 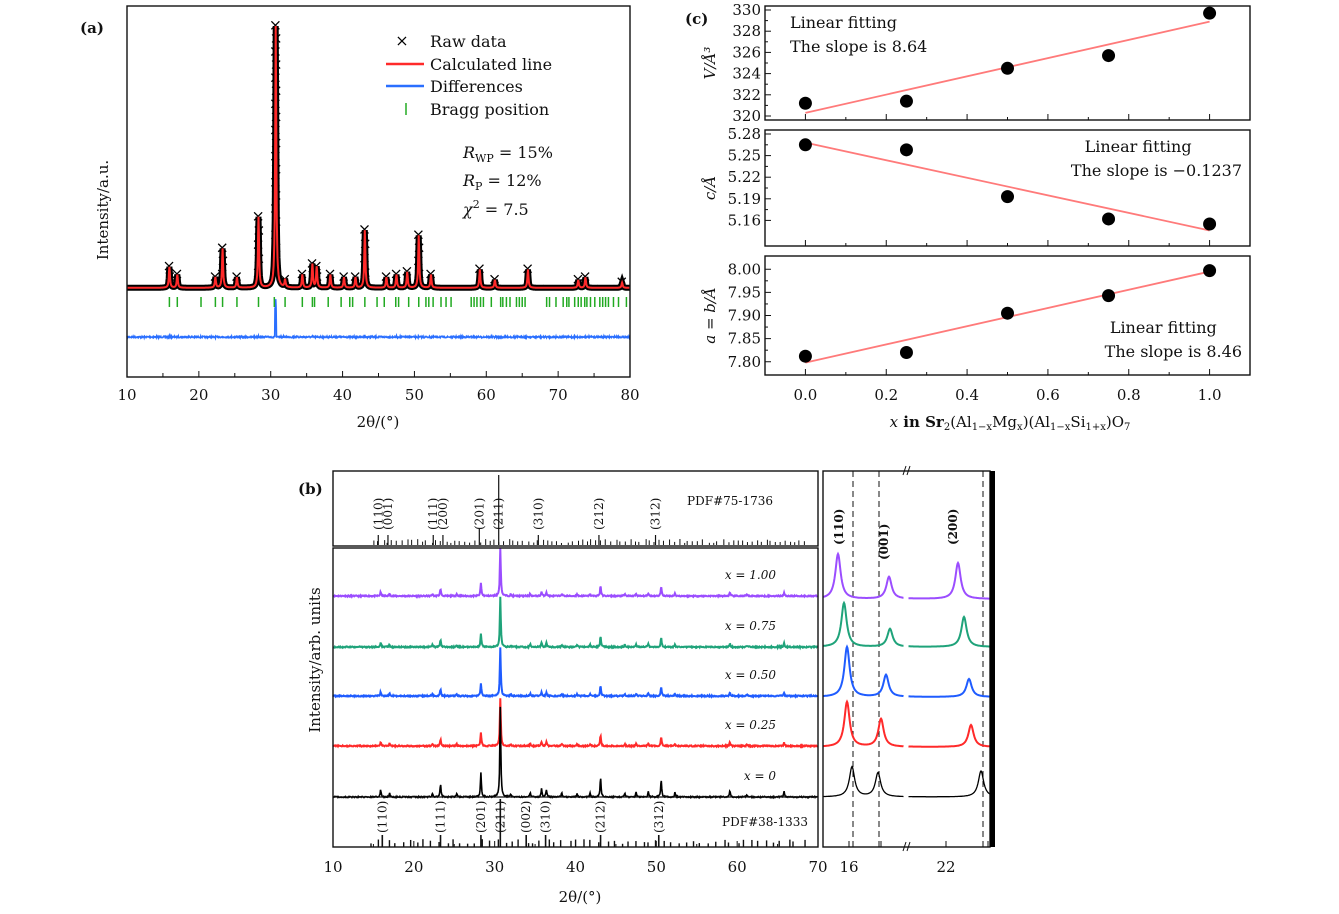 I want to click on panel-b-xlabel: 2θ/(°), so click(x=580, y=897).